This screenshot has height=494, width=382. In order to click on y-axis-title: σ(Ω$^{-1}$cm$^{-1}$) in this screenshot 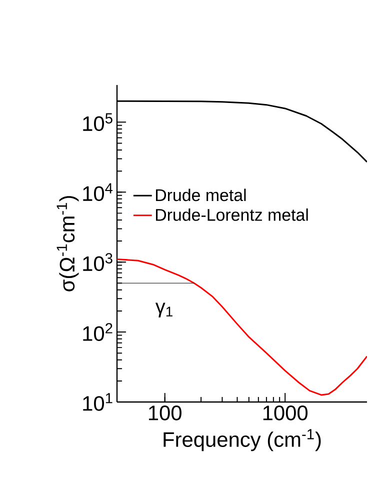, I will do `click(67, 244)`.